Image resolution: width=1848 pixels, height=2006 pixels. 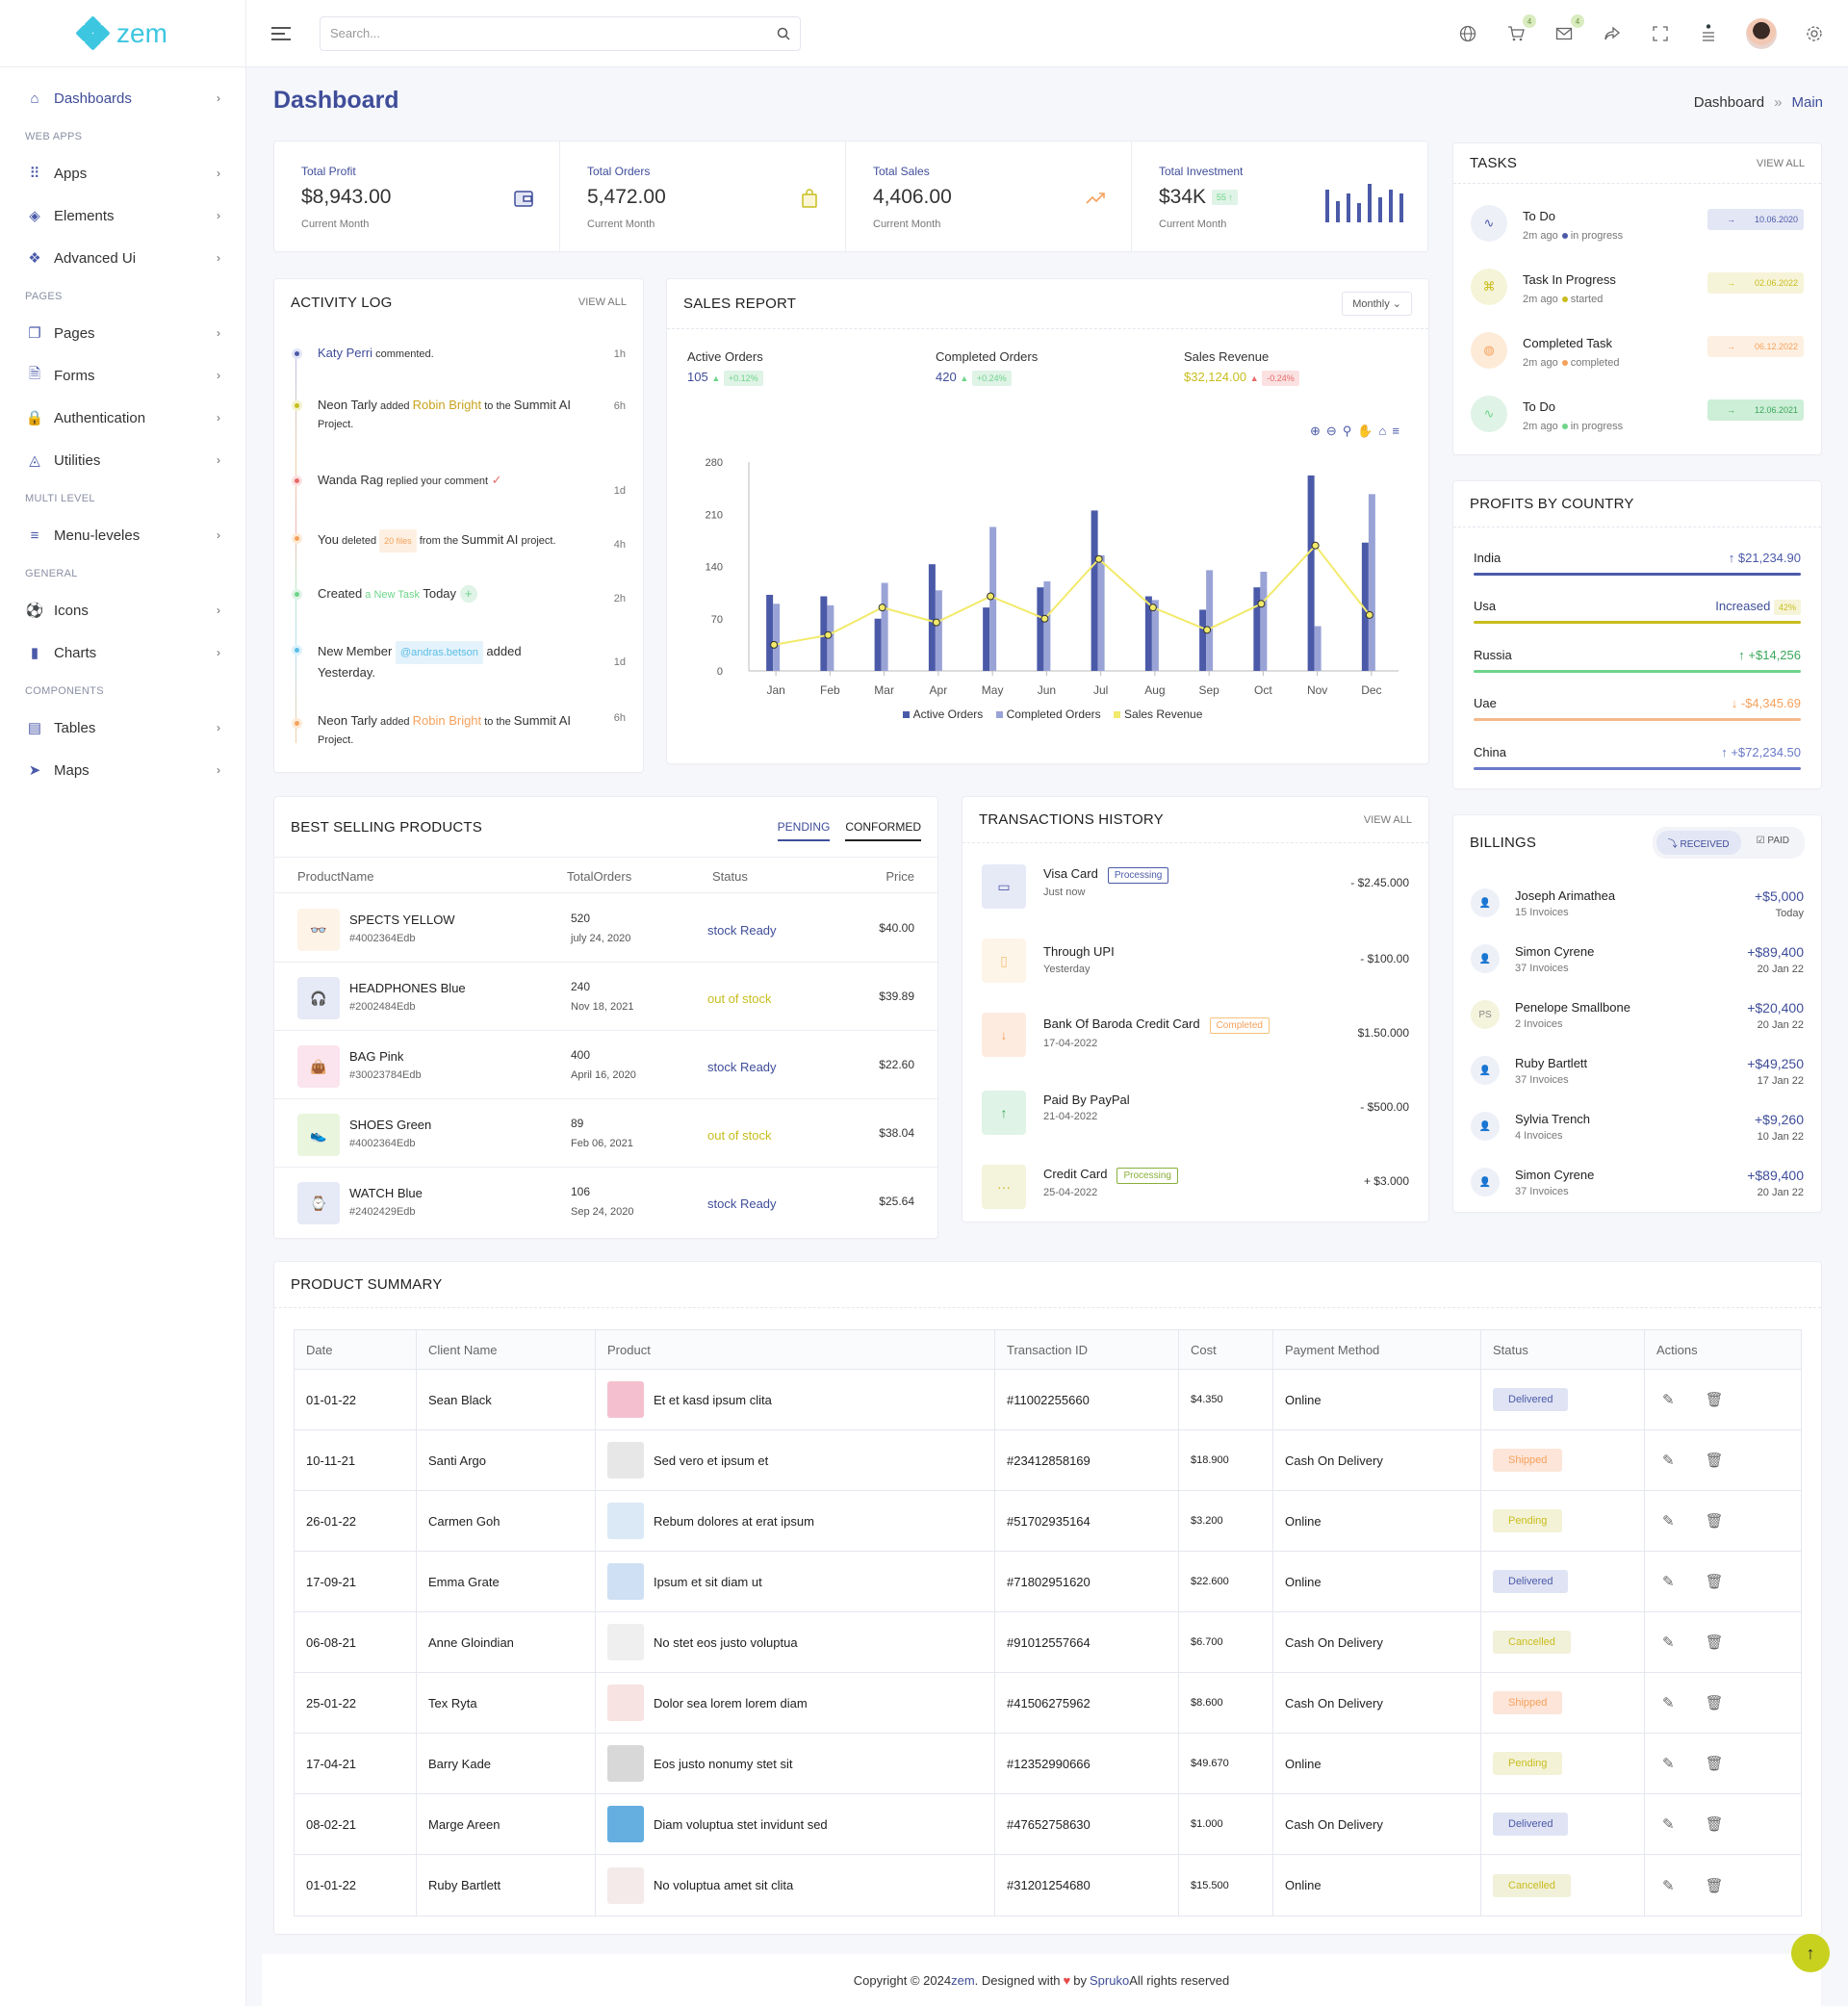 I want to click on cart-icon: 4, so click(x=1520, y=29).